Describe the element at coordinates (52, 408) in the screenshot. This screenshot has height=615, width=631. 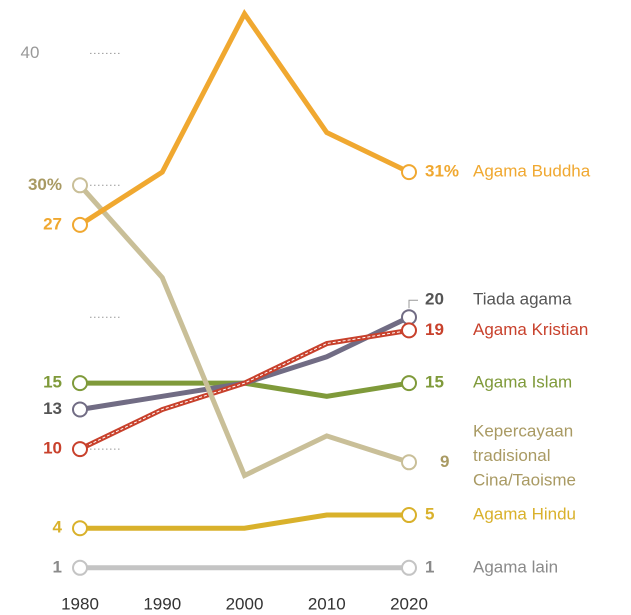
I see `data-label: 13` at that location.